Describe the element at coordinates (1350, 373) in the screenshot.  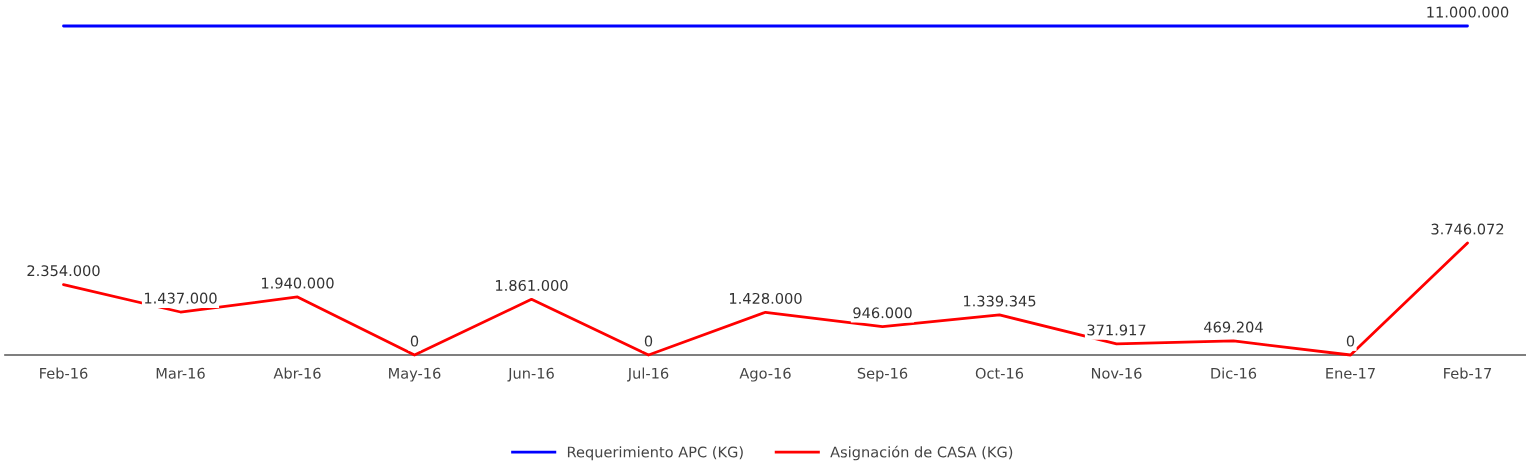
I see `x-tick-label: Ene-17` at that location.